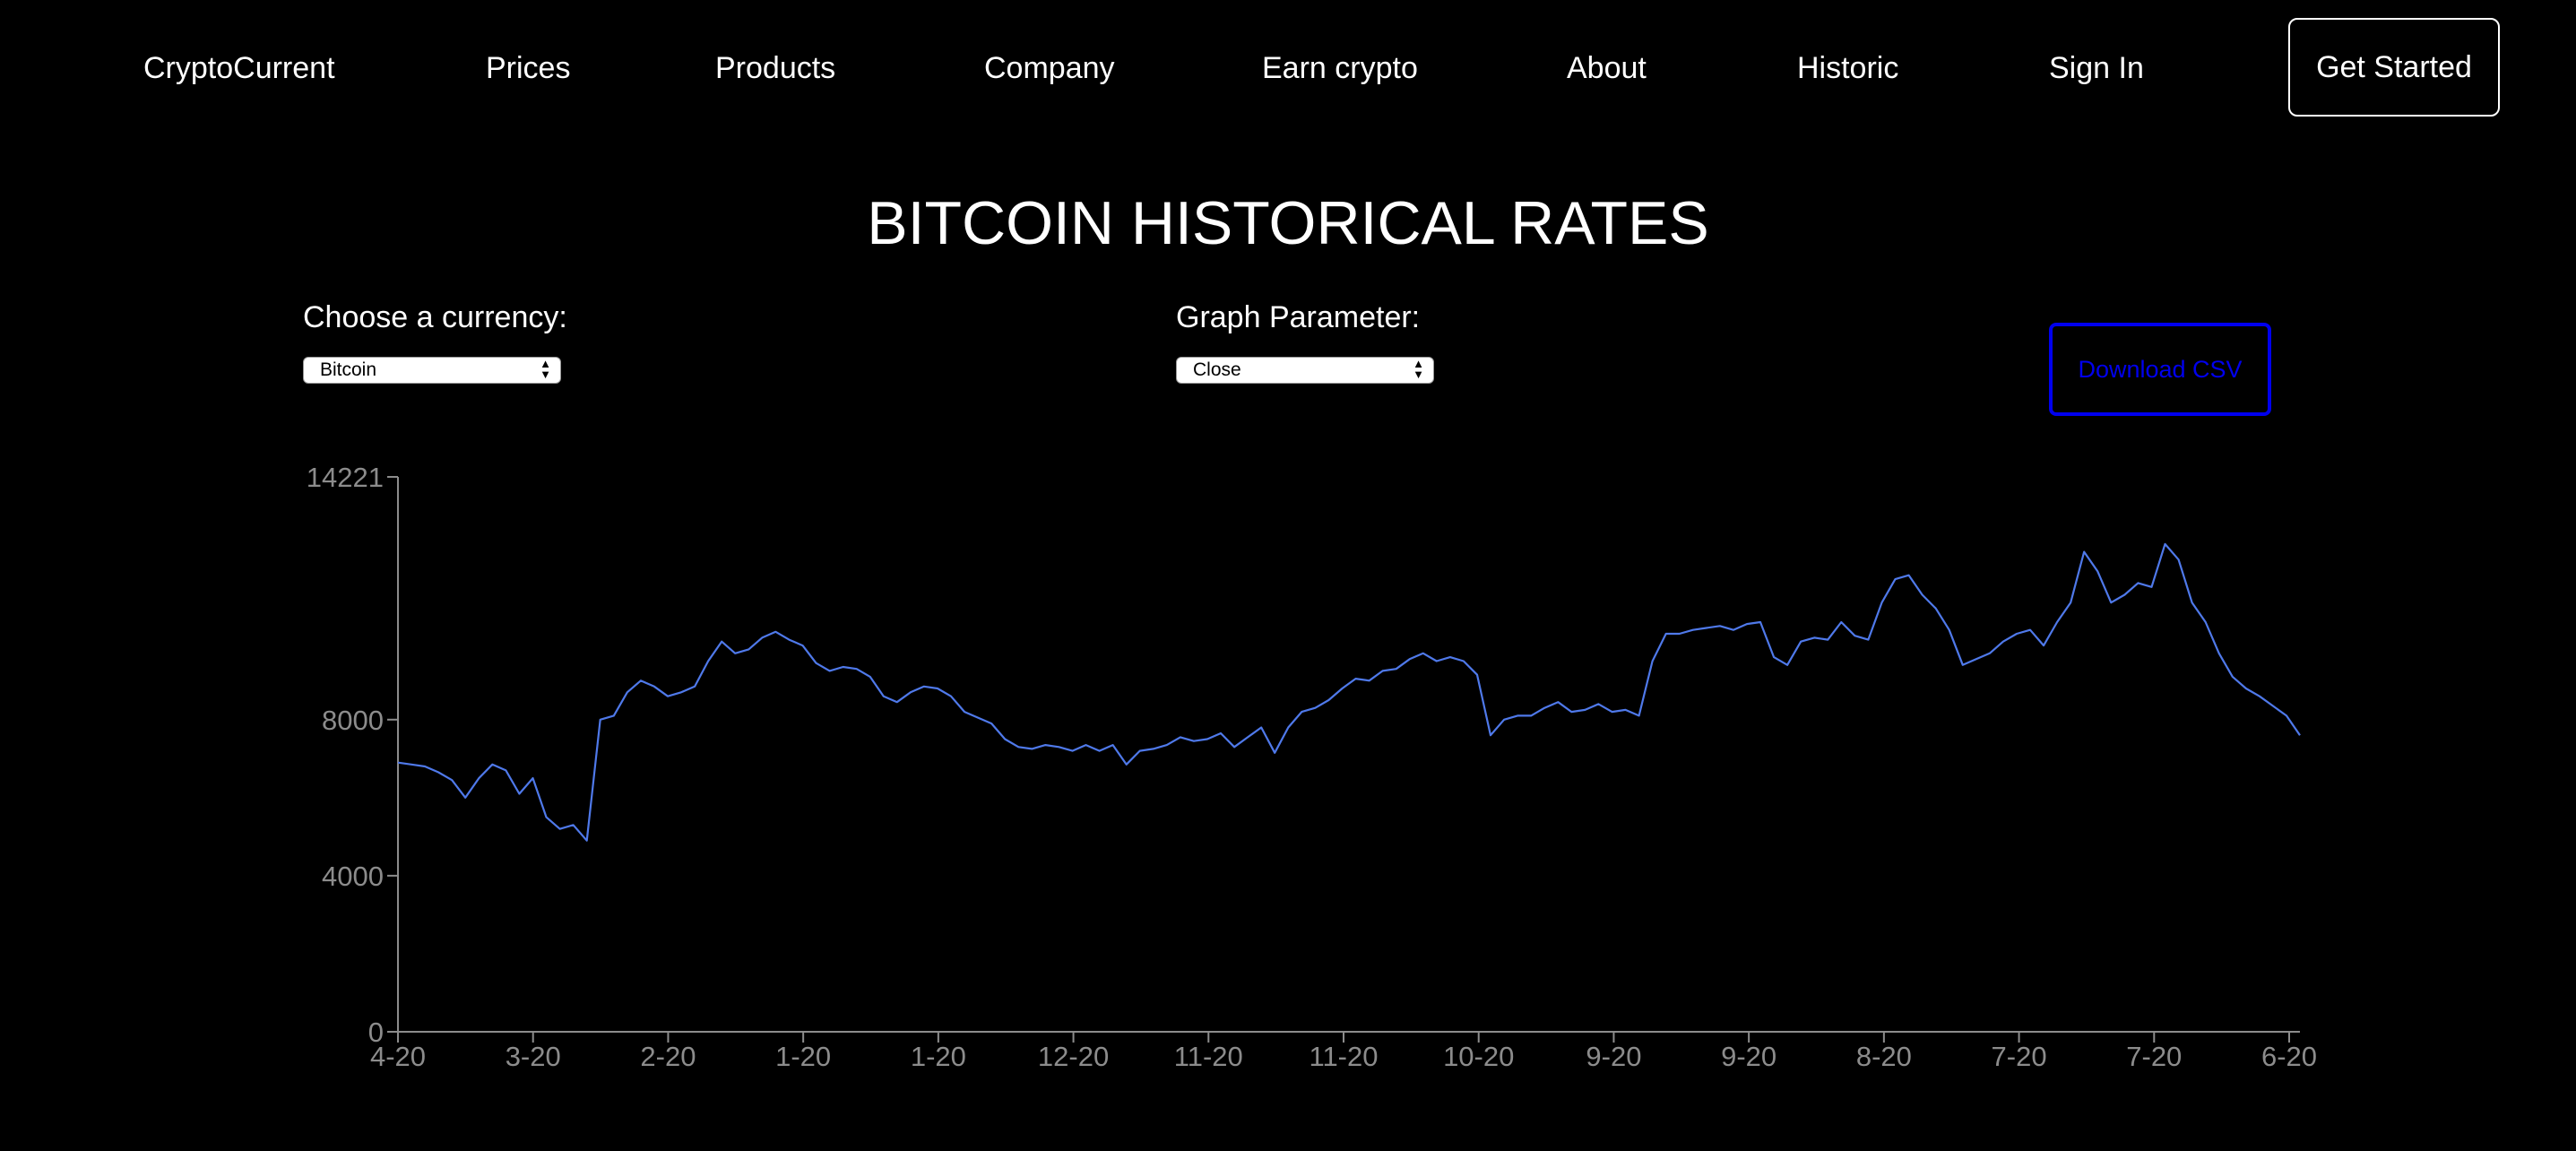 The image size is (2576, 1151). I want to click on nav-link-prices: Prices, so click(528, 68).